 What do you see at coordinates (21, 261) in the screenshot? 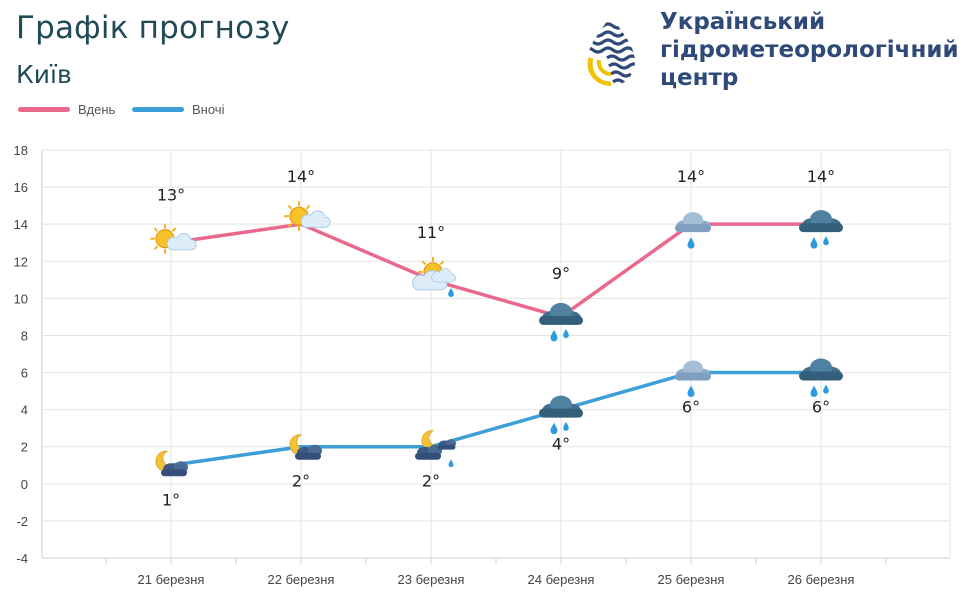
I see `y-tick-label: 12` at bounding box center [21, 261].